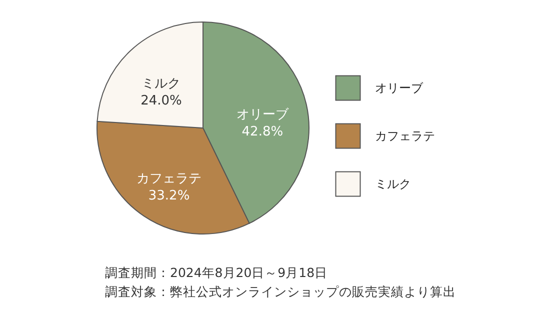 The height and width of the screenshot is (335, 536). Describe the element at coordinates (405, 136) in the screenshot. I see `legend-label: カフェラテ` at that location.